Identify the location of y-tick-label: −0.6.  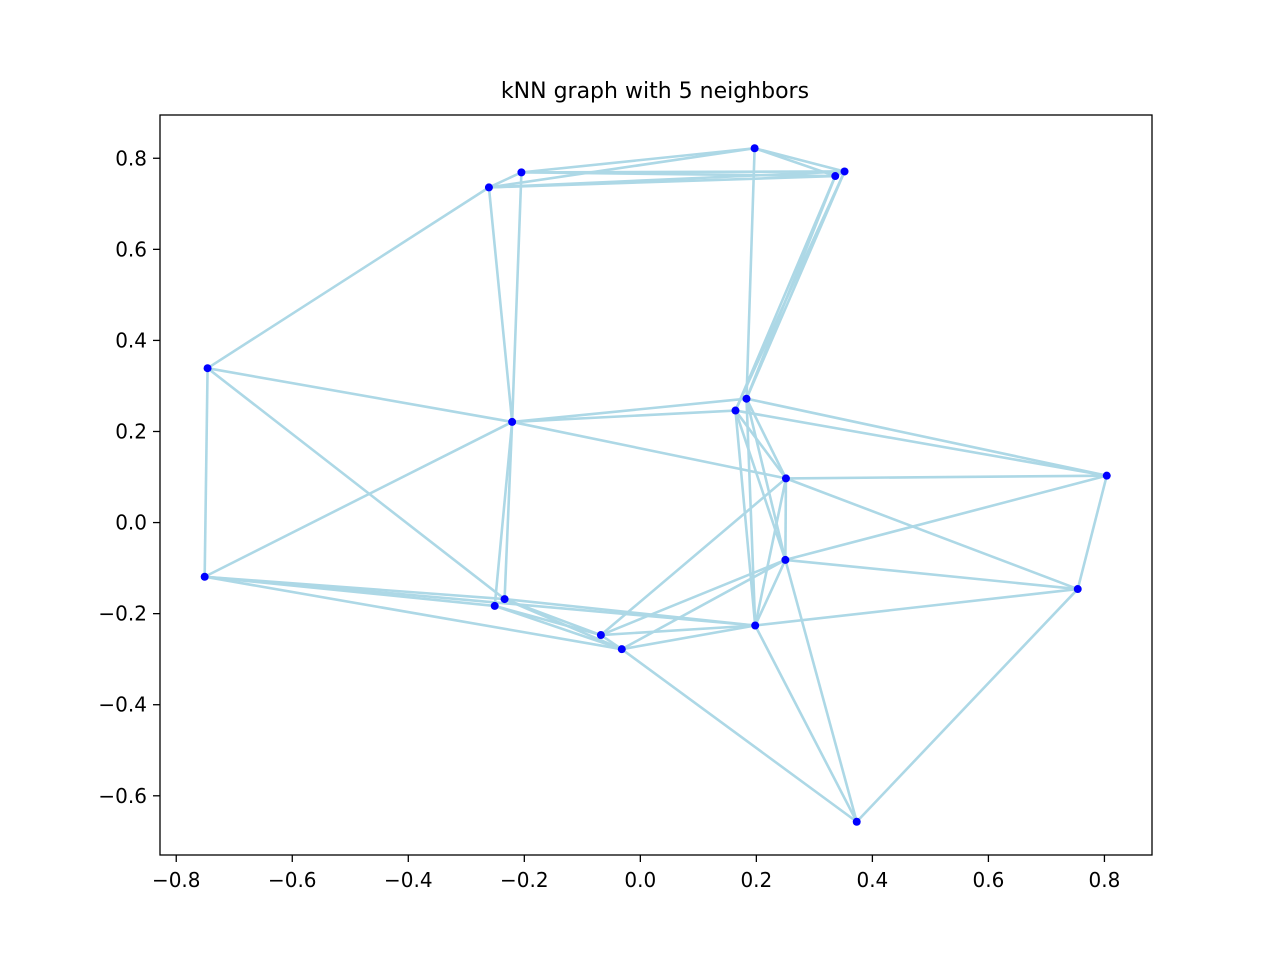
(122, 796).